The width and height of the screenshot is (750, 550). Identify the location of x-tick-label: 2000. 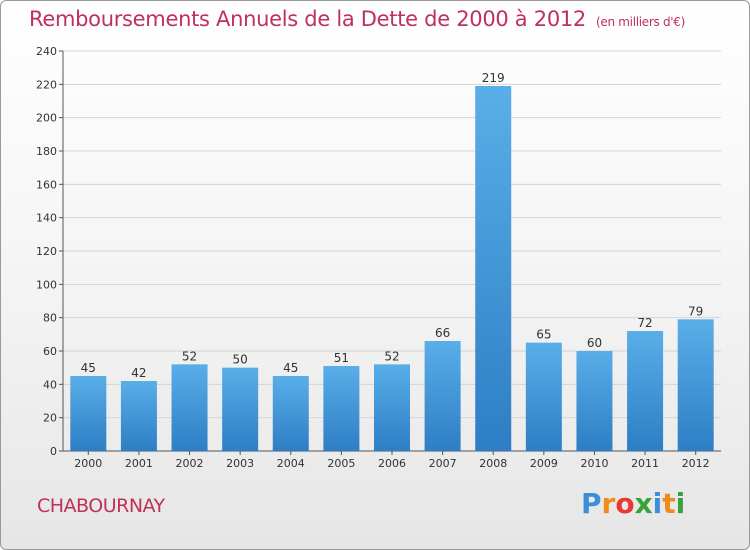
(88, 463).